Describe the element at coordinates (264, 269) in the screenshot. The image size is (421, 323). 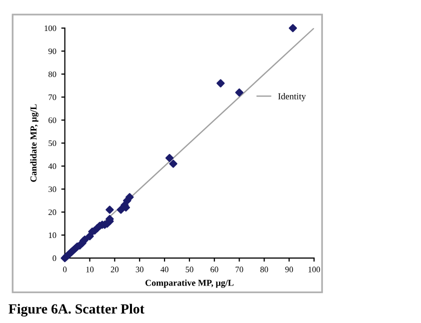
I see `x-tick-label: 80` at that location.